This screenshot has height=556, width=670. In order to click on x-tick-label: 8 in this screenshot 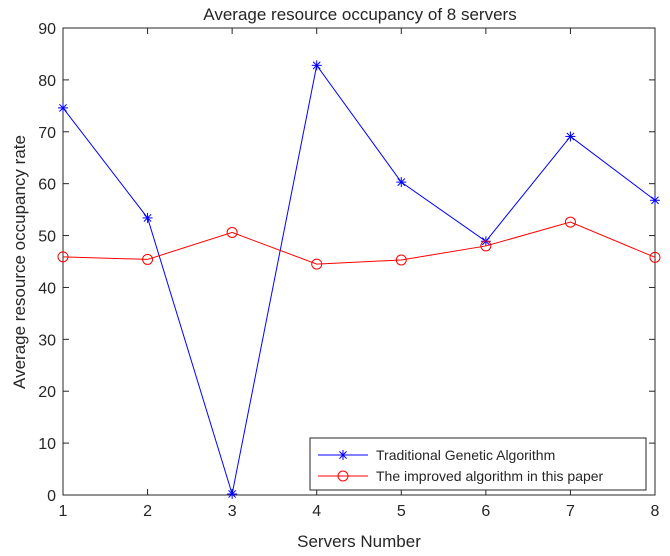, I will do `click(655, 511)`.